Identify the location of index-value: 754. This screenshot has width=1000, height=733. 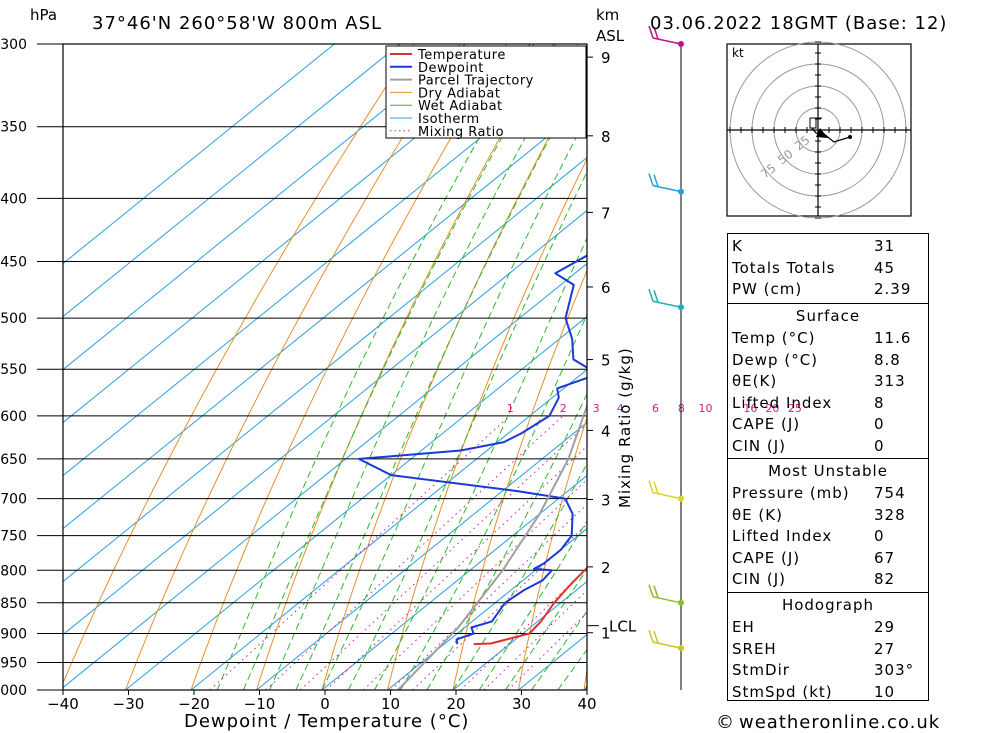
(890, 493).